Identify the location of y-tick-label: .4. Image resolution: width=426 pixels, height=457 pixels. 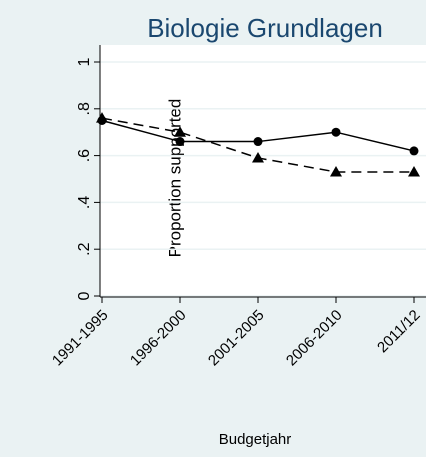
(84, 202).